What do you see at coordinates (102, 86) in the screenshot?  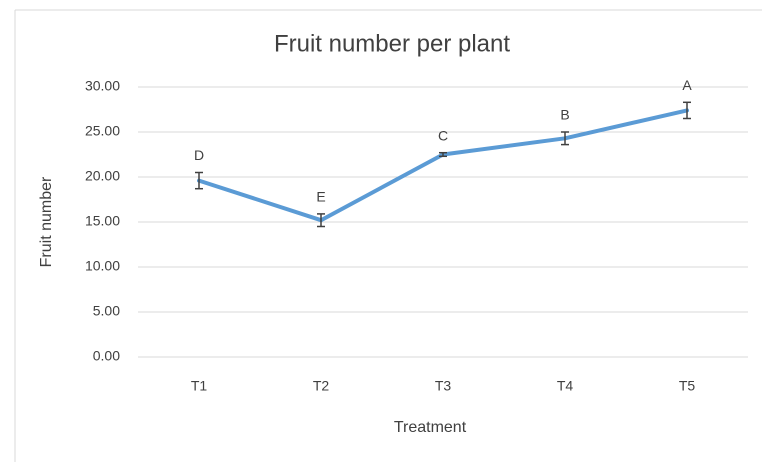 I see `y-tick-label: 30.00` at bounding box center [102, 86].